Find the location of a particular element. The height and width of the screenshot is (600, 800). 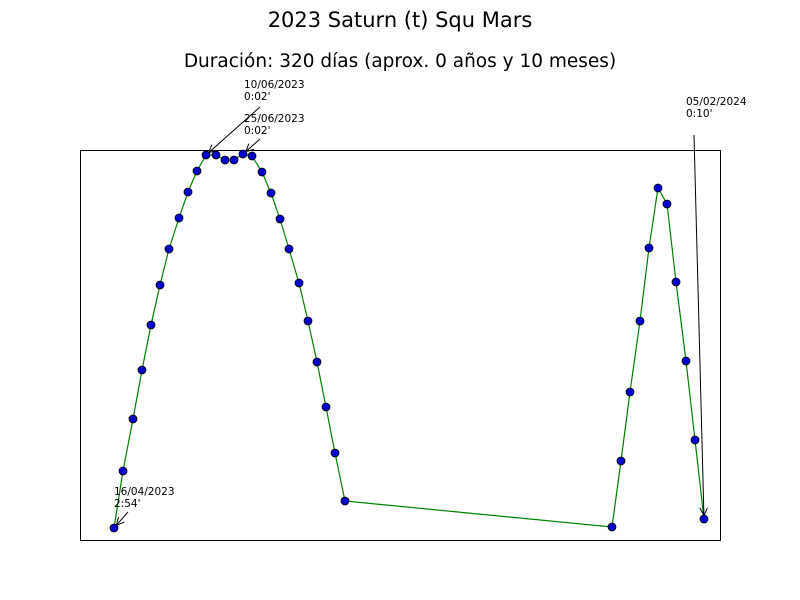

annotation-value-2: 0:02' is located at coordinates (257, 131).